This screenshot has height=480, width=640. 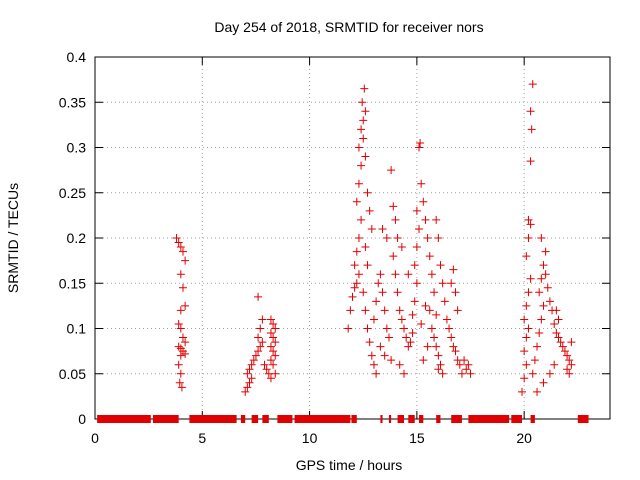 I want to click on y-tick-label: 0.2, so click(x=77, y=238).